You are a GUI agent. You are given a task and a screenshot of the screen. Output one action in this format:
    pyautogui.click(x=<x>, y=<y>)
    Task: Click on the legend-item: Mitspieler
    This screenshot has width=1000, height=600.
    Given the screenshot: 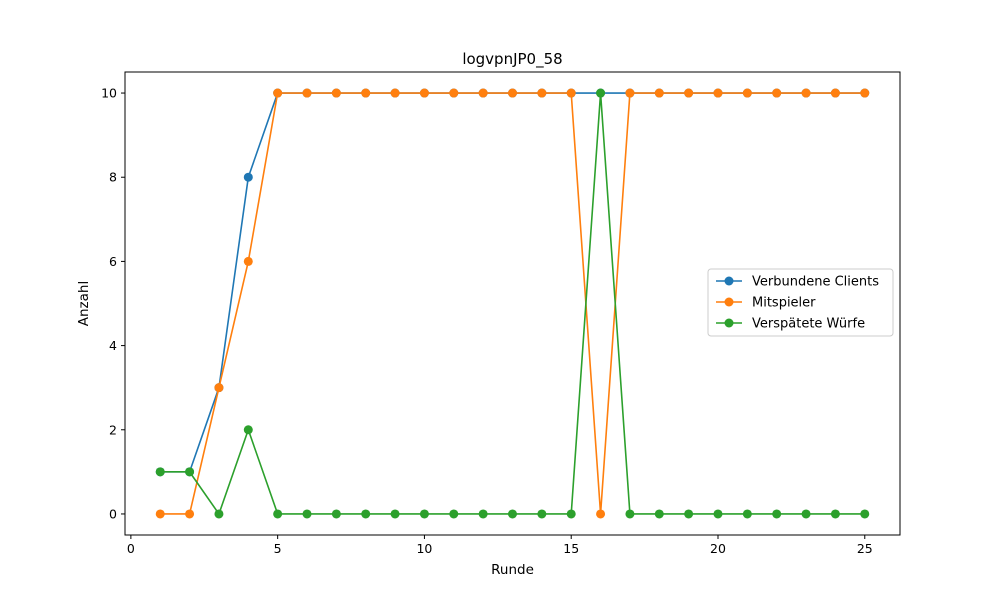 What is the action you would take?
    pyautogui.click(x=766, y=303)
    